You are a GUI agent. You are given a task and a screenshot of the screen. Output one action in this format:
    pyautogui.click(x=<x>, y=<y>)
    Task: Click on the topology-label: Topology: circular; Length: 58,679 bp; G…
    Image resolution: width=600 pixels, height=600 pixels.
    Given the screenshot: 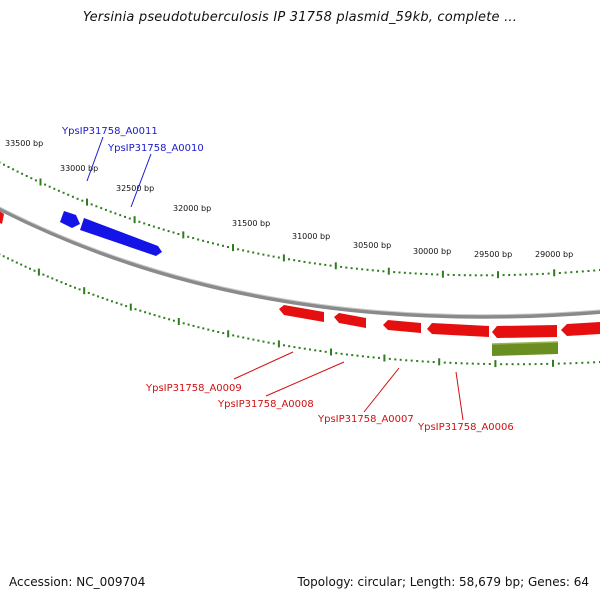 What is the action you would take?
    pyautogui.click(x=443, y=582)
    